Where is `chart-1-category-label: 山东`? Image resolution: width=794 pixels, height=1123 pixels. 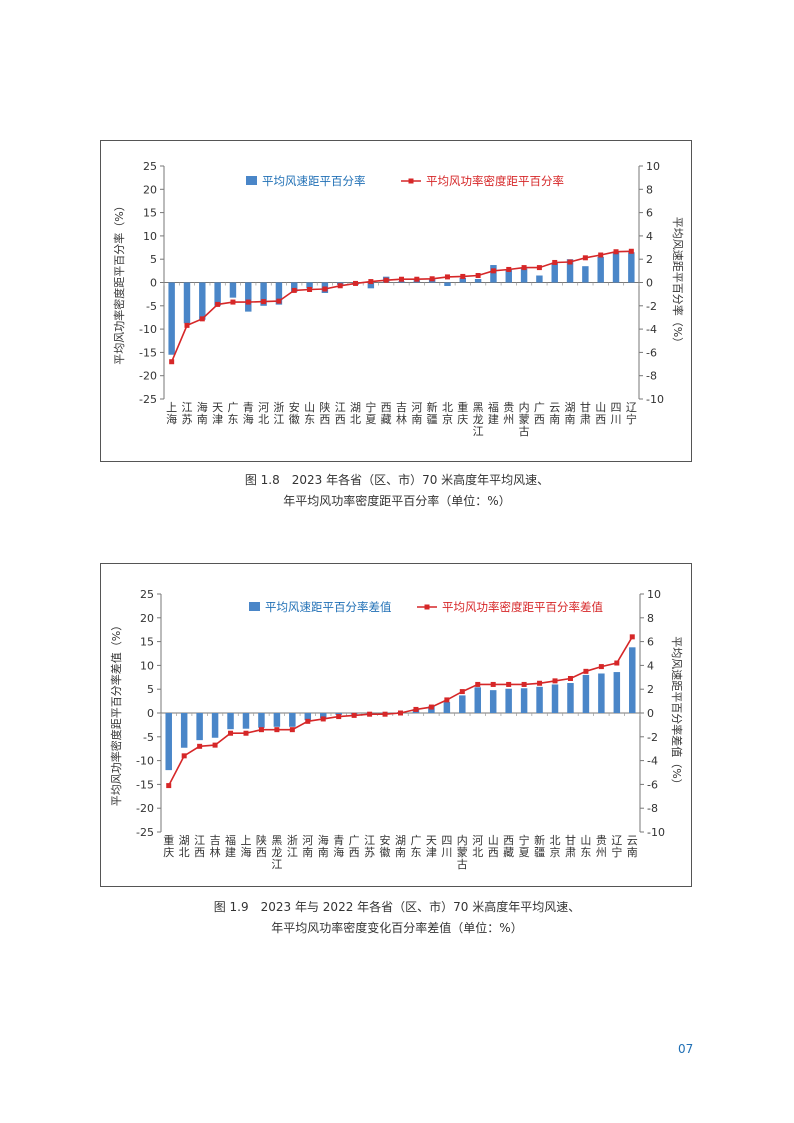
chart-1-category-label: 山东 is located at coordinates (309, 413).